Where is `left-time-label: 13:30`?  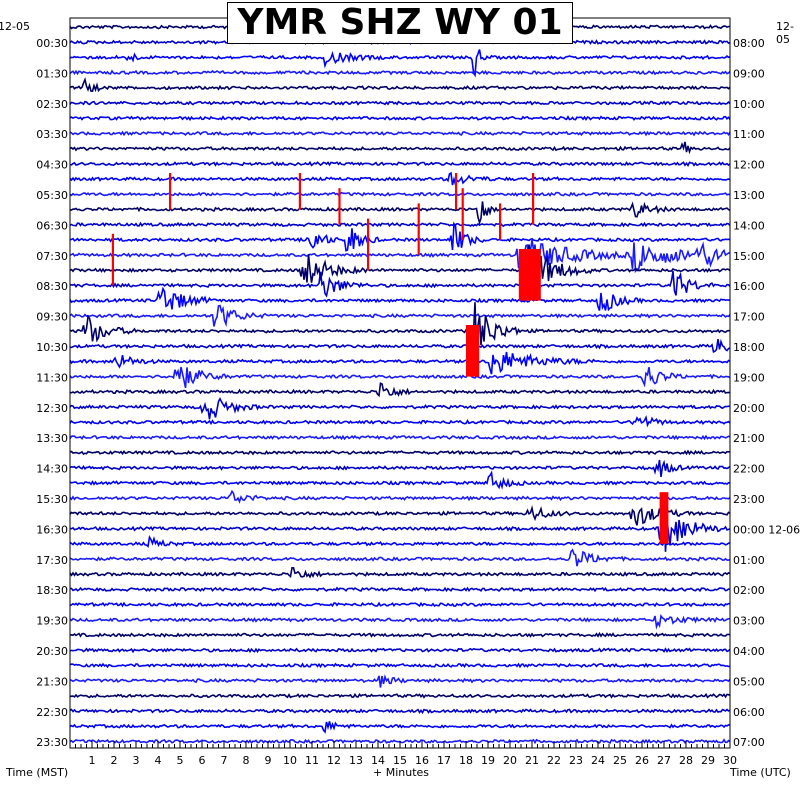 left-time-label: 13:30 is located at coordinates (52, 438).